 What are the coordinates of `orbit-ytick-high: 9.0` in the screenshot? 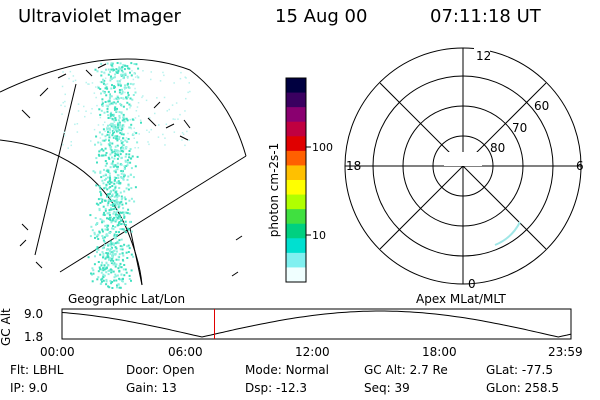 It's located at (33, 314).